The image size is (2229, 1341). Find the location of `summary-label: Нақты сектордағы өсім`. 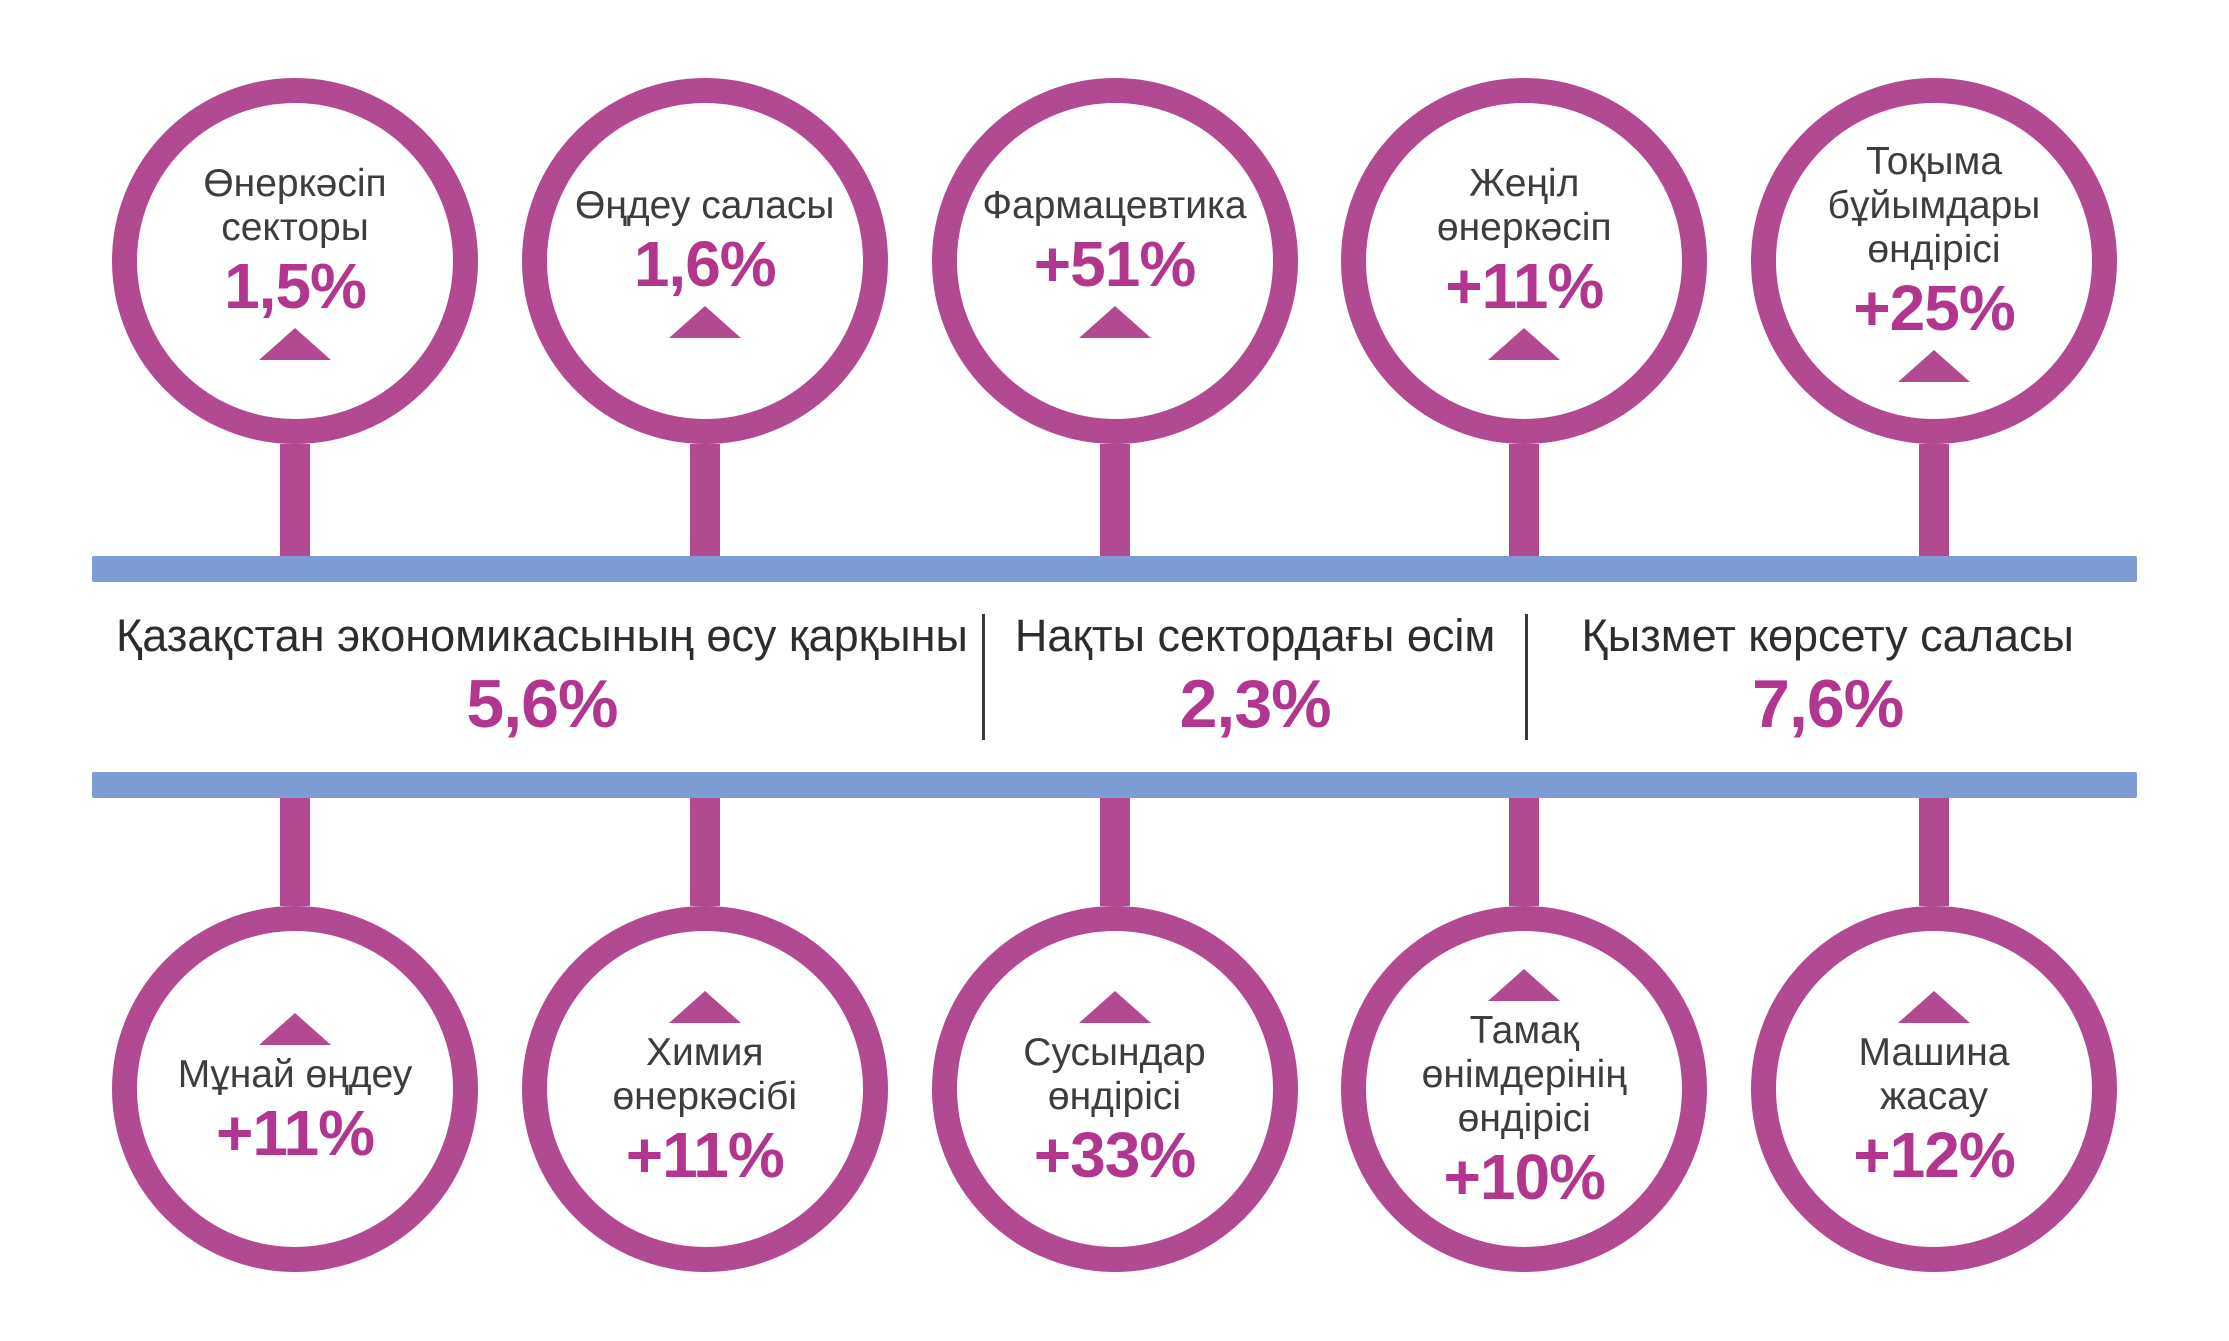

summary-label: Нақты сектордағы өсім is located at coordinates (1255, 636).